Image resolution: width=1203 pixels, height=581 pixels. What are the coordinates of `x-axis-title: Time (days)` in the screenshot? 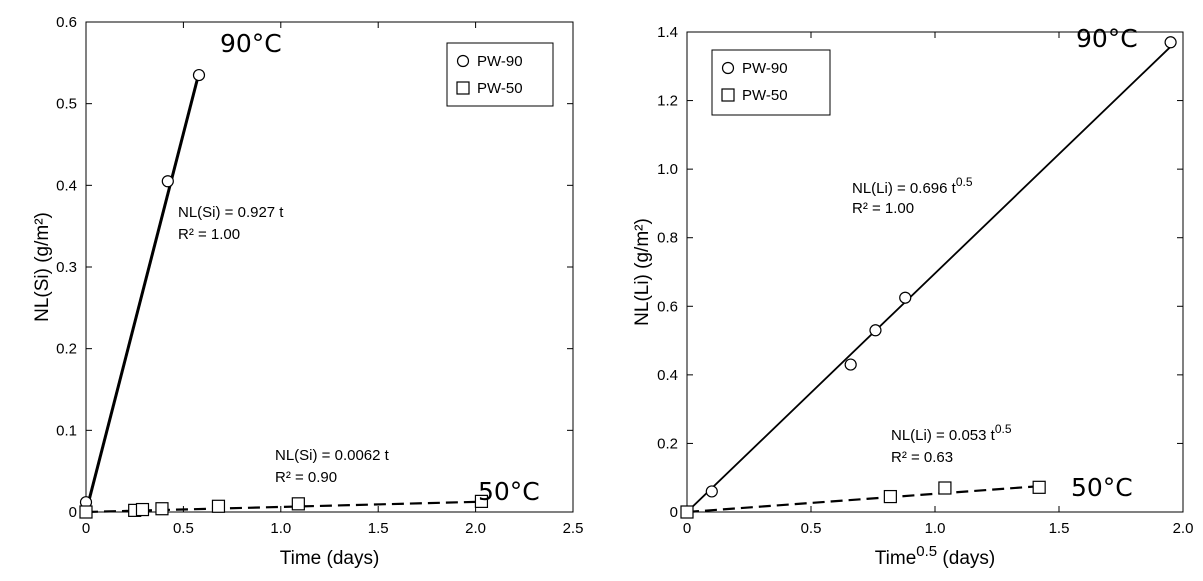 It's located at (330, 558).